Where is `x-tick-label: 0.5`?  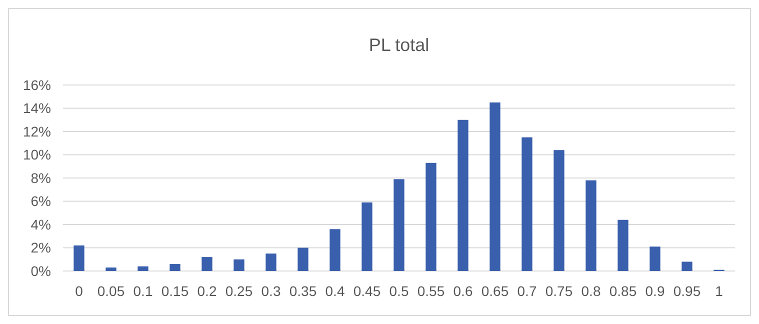
x-tick-label: 0.5 is located at coordinates (399, 291).